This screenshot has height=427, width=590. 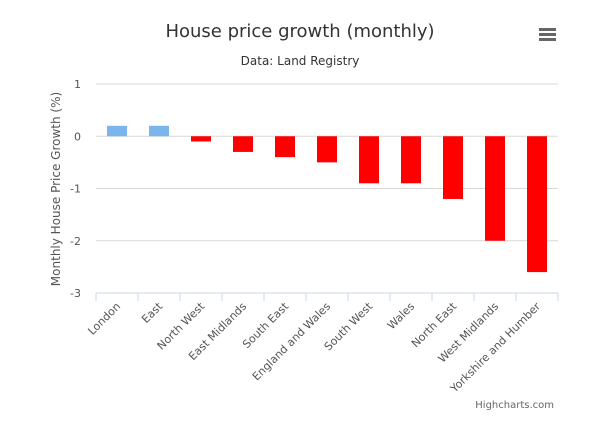 What do you see at coordinates (75, 241) in the screenshot?
I see `y-tick-label: -2` at bounding box center [75, 241].